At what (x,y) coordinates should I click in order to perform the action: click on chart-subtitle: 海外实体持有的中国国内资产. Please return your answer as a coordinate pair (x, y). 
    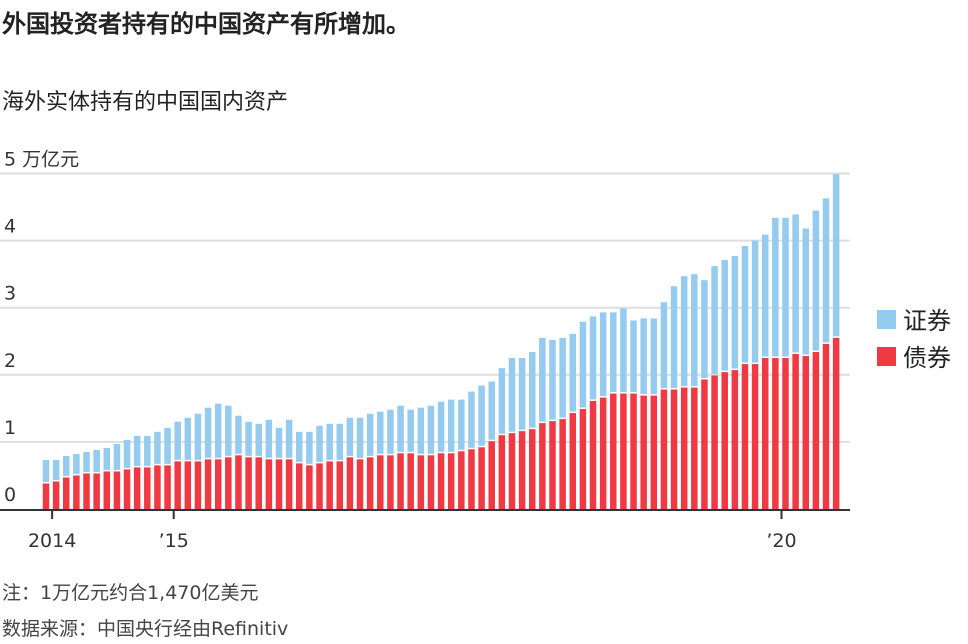
    Looking at the image, I should click on (145, 102).